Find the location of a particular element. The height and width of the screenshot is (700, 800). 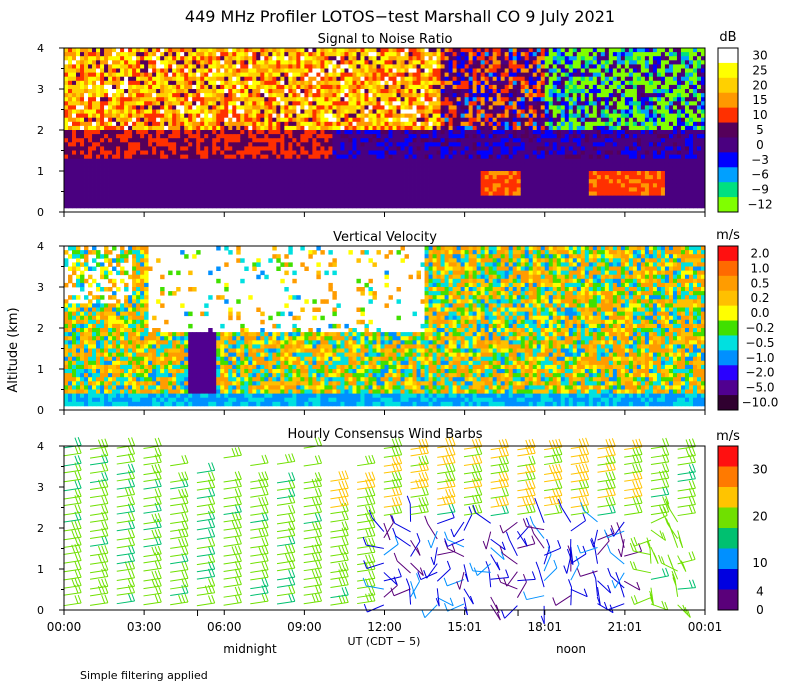

colorbar-label: −2.0 is located at coordinates (759, 373).